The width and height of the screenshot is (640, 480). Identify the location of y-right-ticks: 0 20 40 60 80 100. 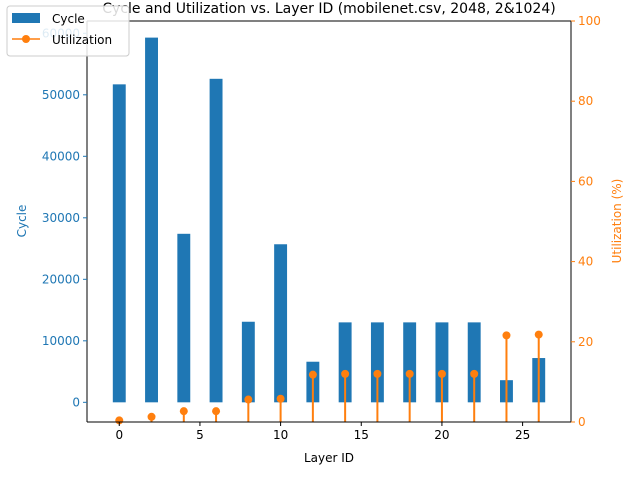
(586, 221).